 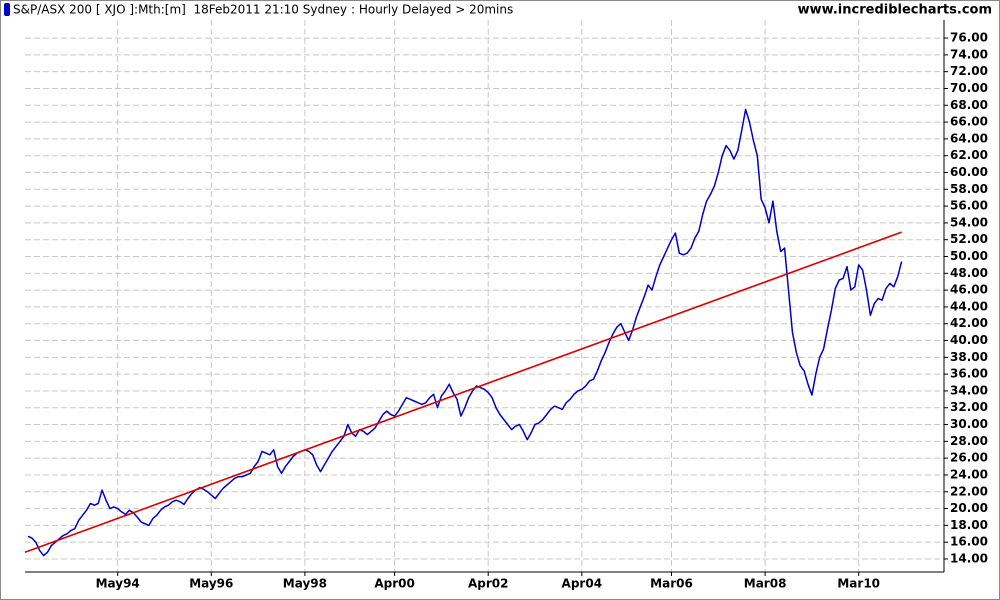 What do you see at coordinates (969, 273) in the screenshot?
I see `y-tick-label: 48.00` at bounding box center [969, 273].